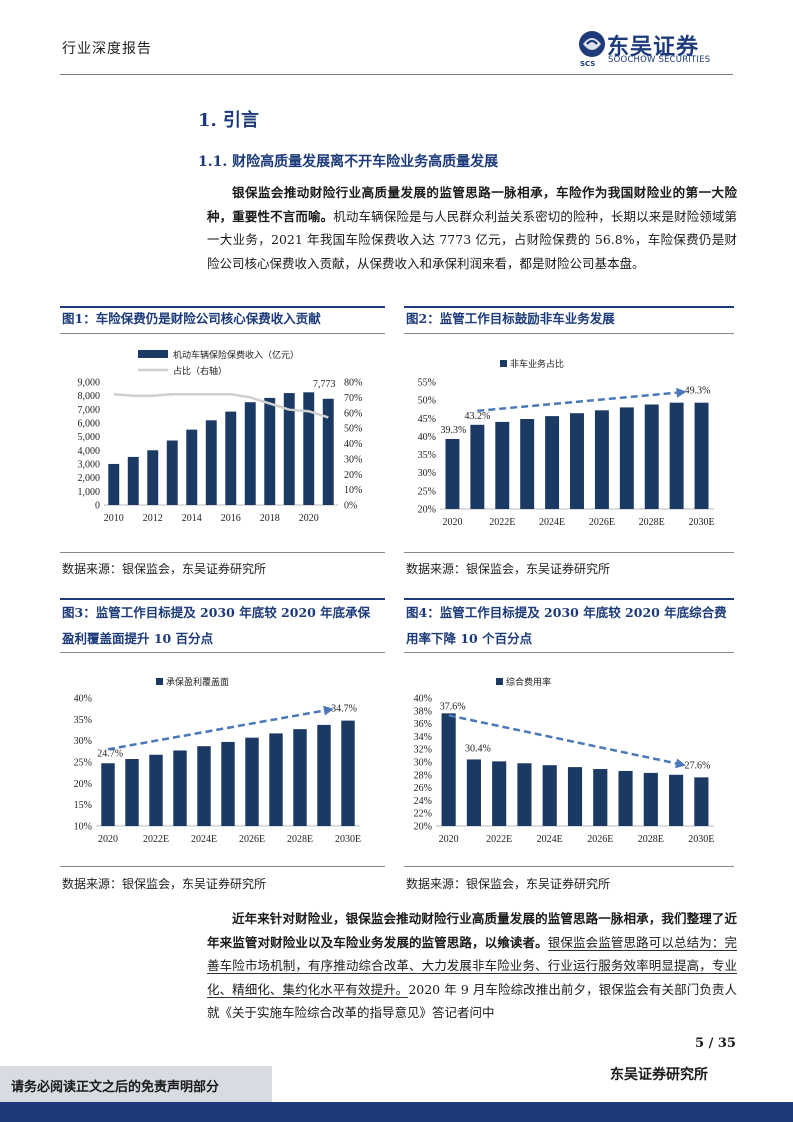 The height and width of the screenshot is (1122, 793). I want to click on data-label: 49.3%, so click(698, 391).